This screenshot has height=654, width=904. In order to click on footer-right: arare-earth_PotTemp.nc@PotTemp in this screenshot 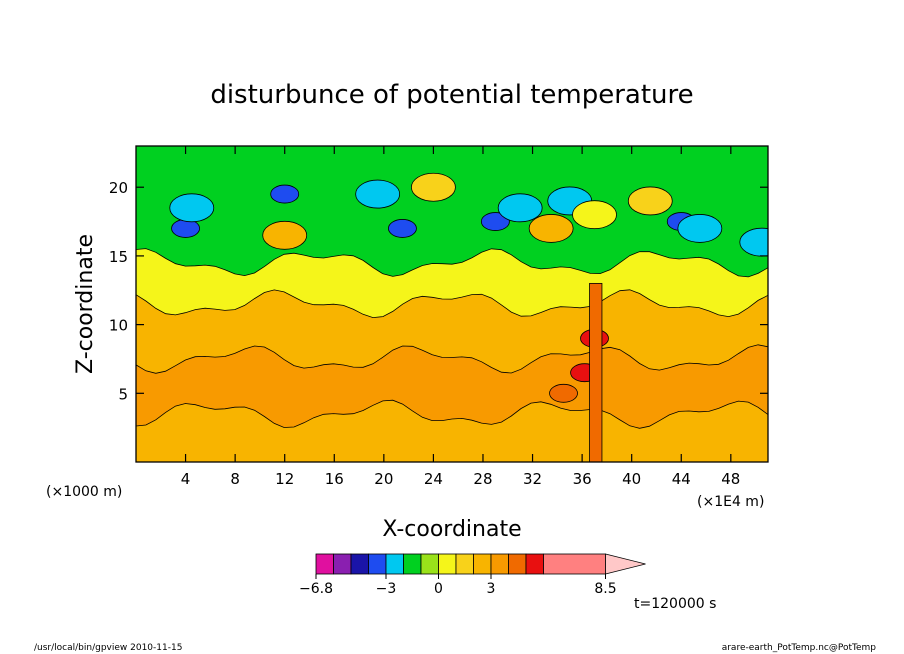, I will do `click(799, 648)`.